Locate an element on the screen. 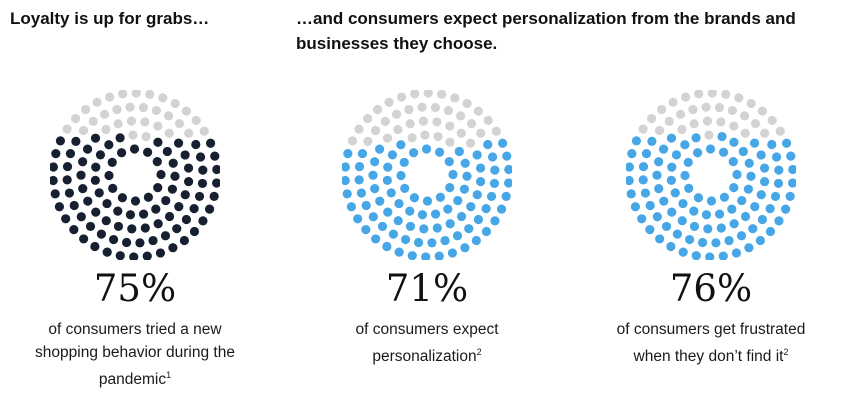  footnote-marker: 2 is located at coordinates (479, 352).